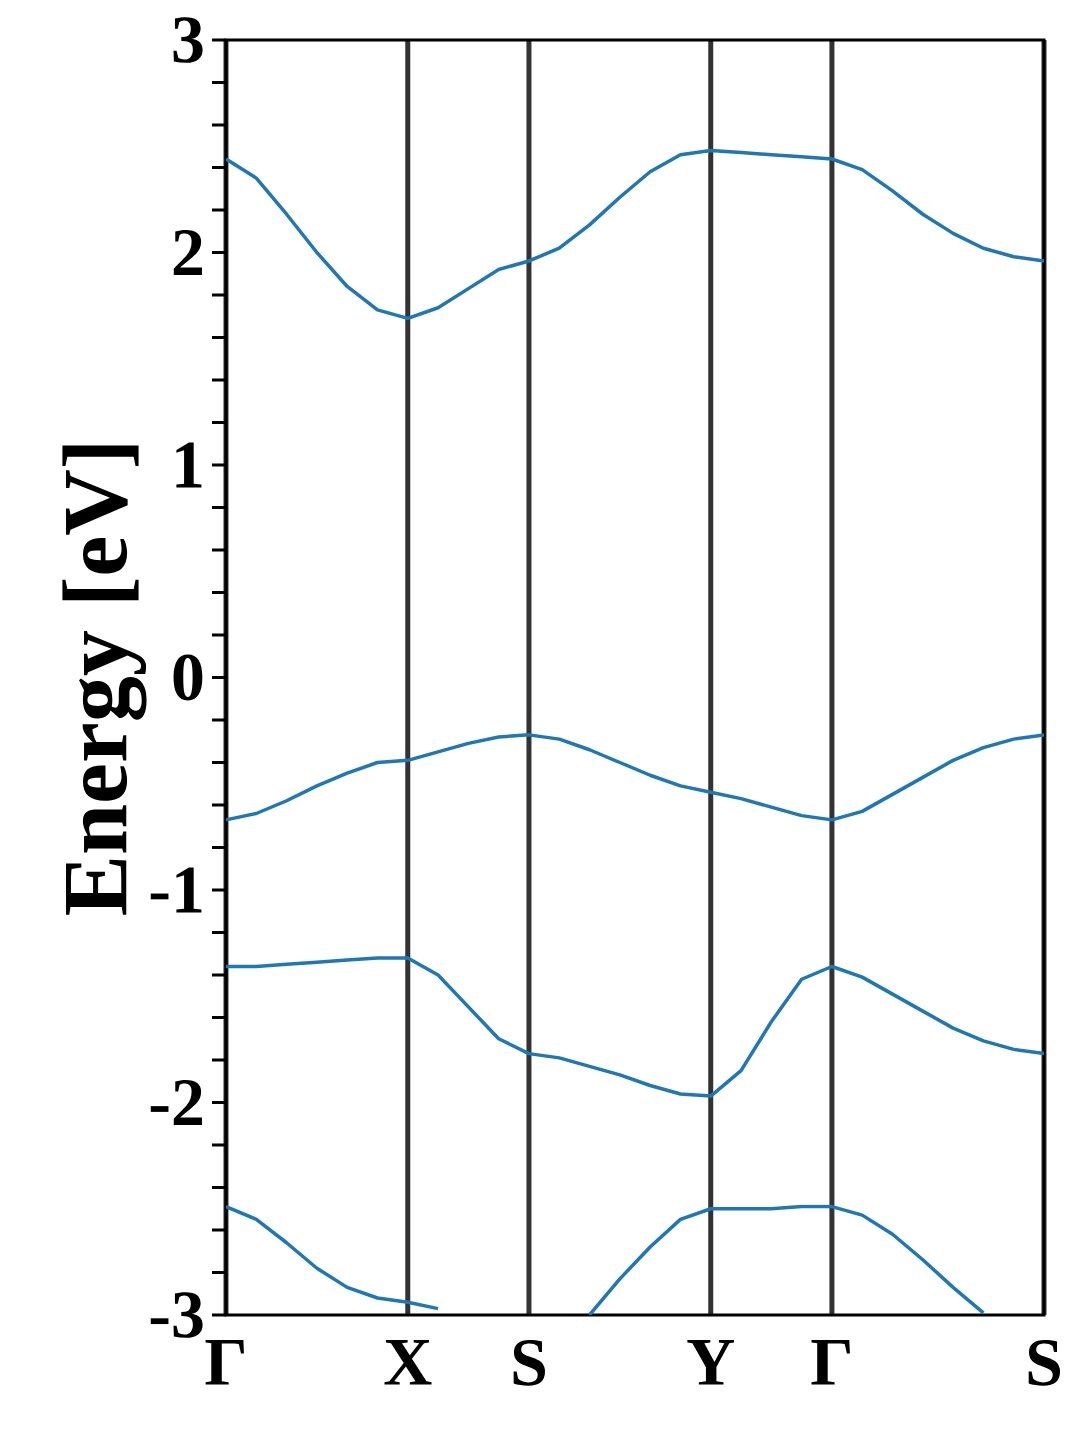 This screenshot has width=1080, height=1440. I want to click on x-tick-label: X, so click(408, 1362).